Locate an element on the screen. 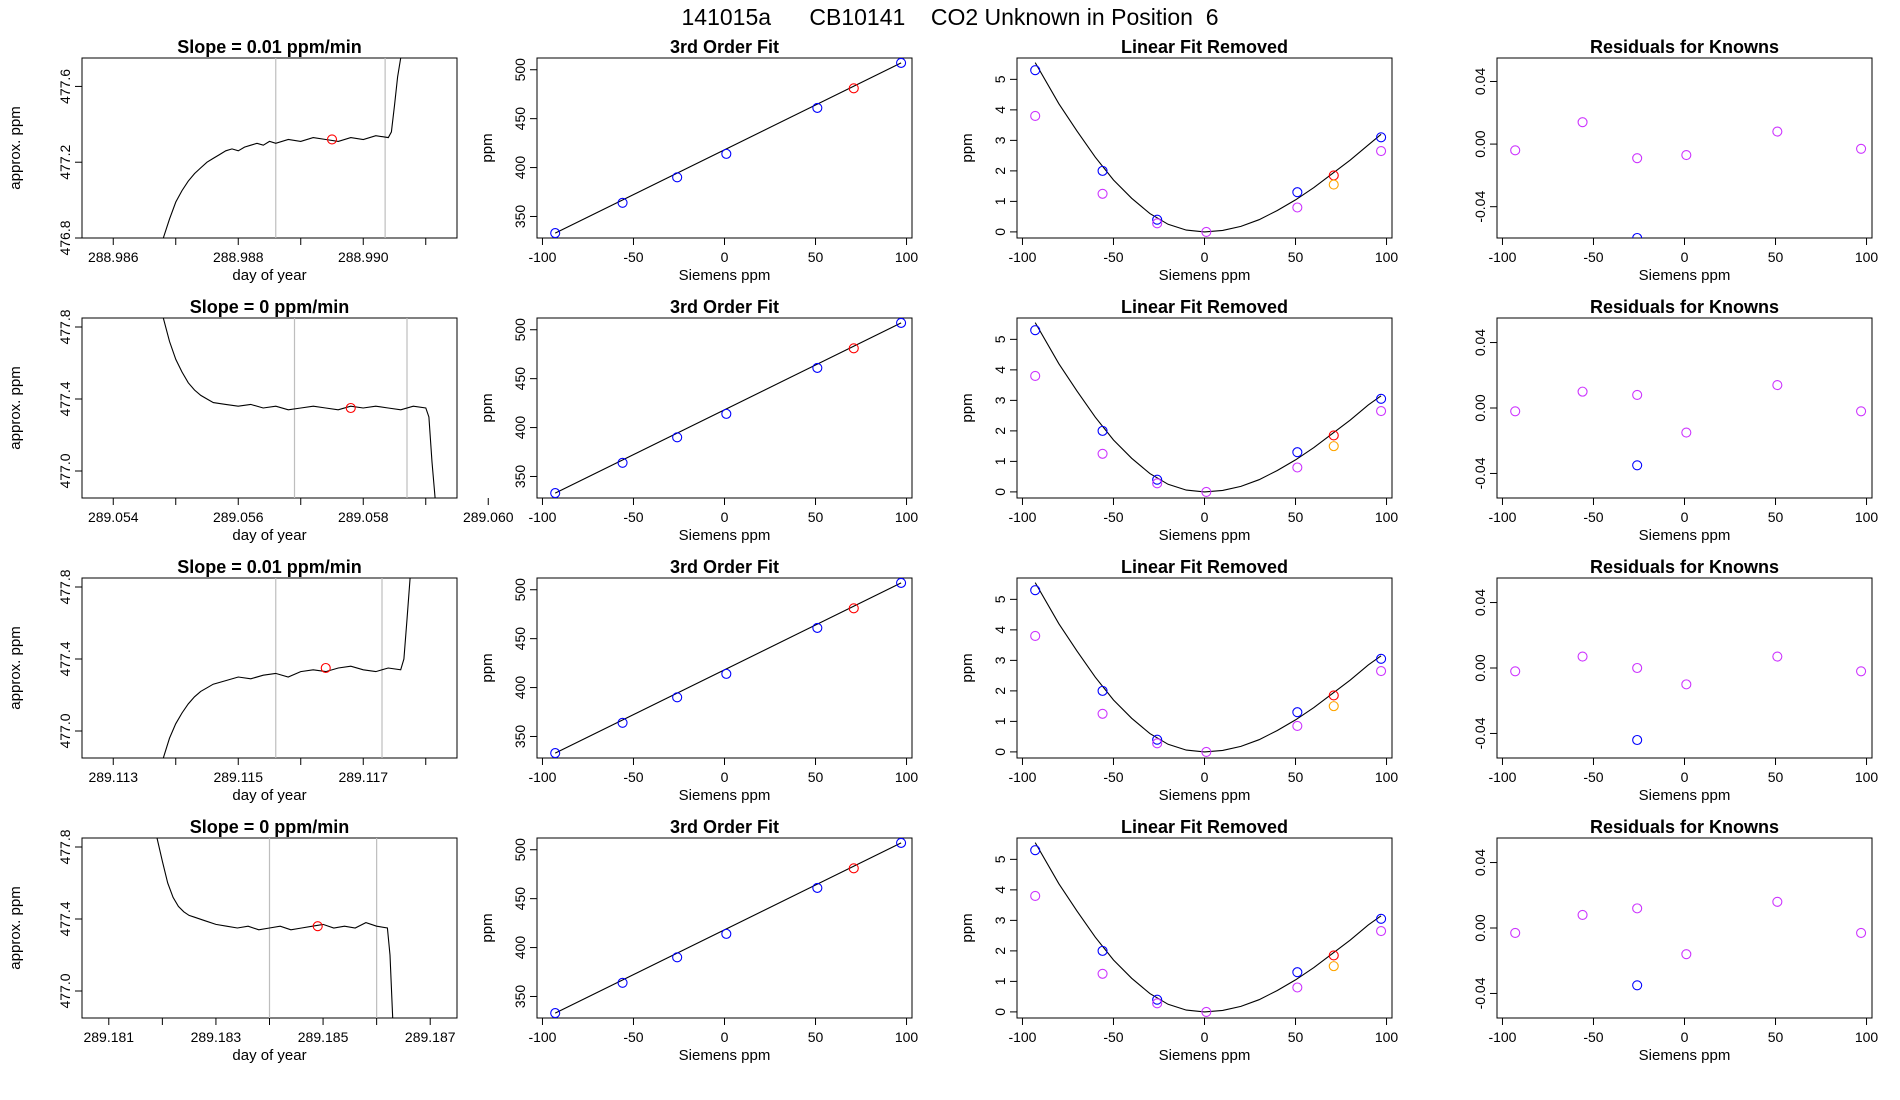 This screenshot has width=1900, height=1100. y-tick-label: 3 is located at coordinates (1000, 400).